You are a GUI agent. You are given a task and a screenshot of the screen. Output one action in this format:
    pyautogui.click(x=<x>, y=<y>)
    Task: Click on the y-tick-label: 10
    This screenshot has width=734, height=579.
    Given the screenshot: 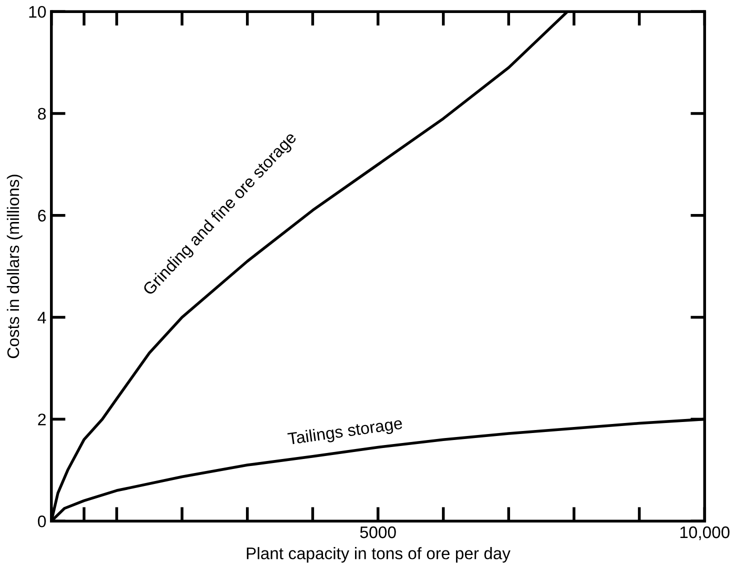 What is the action you would take?
    pyautogui.click(x=37, y=12)
    